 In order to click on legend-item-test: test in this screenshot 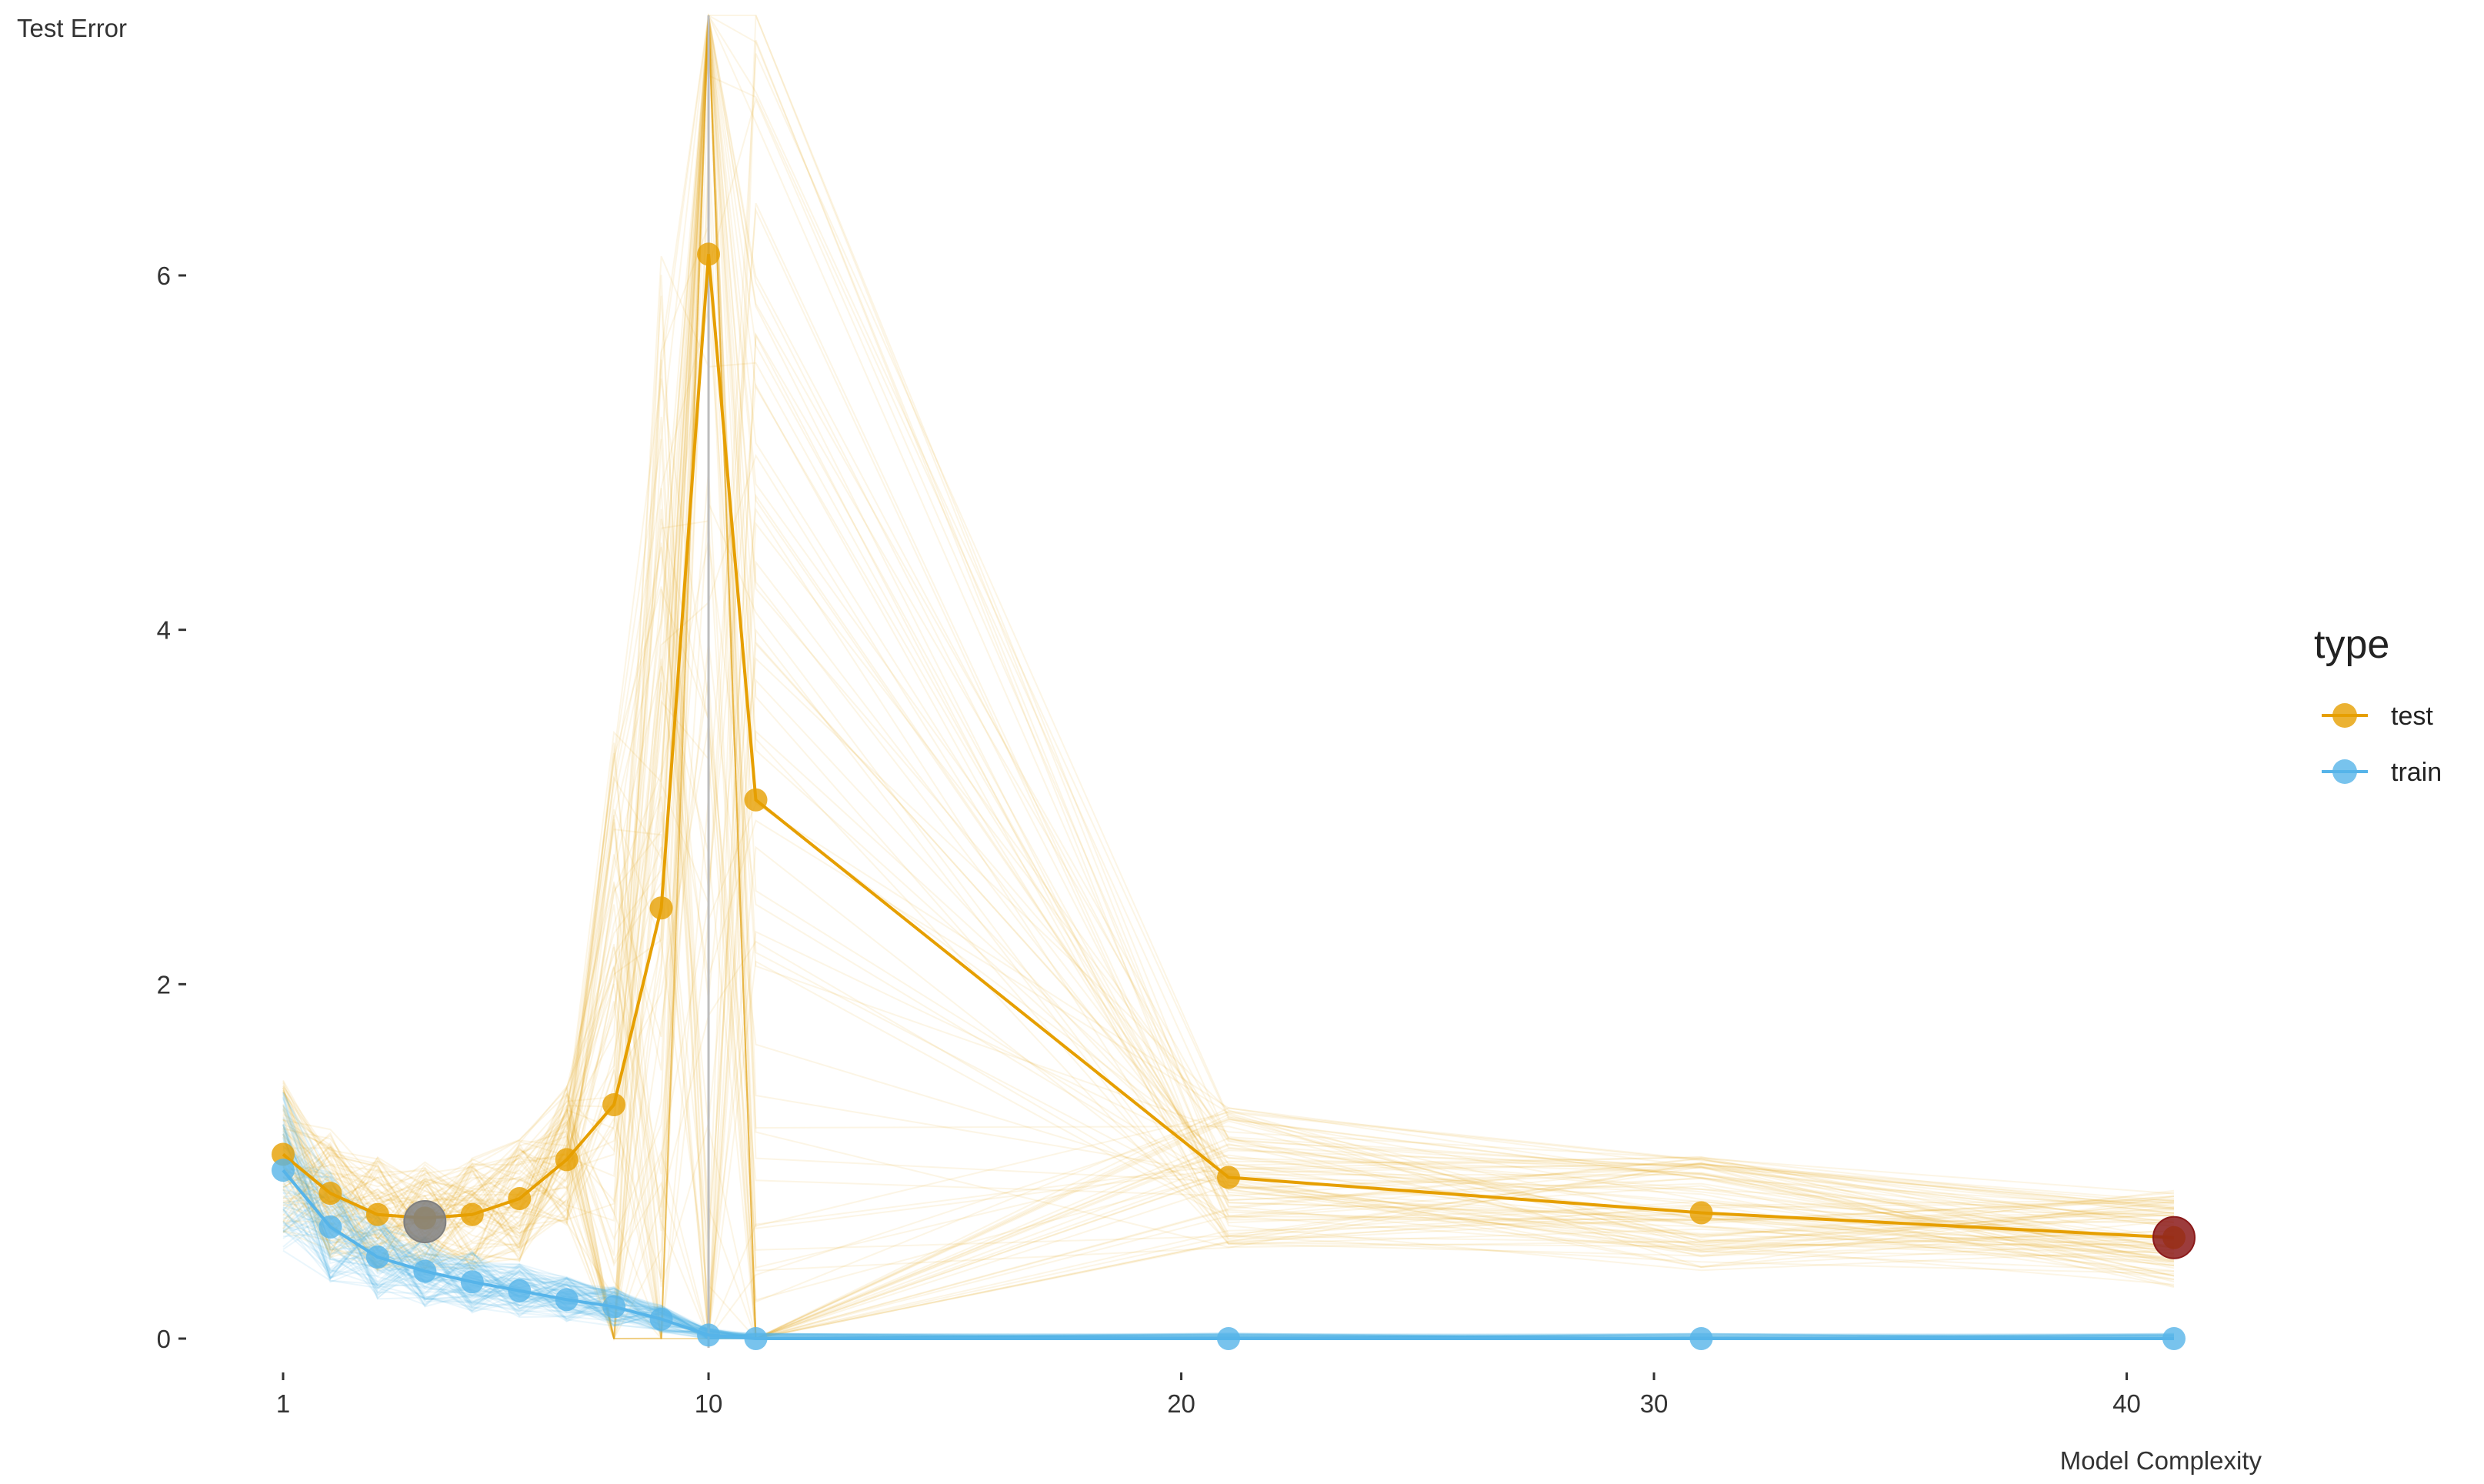, I will do `click(2377, 716)`.